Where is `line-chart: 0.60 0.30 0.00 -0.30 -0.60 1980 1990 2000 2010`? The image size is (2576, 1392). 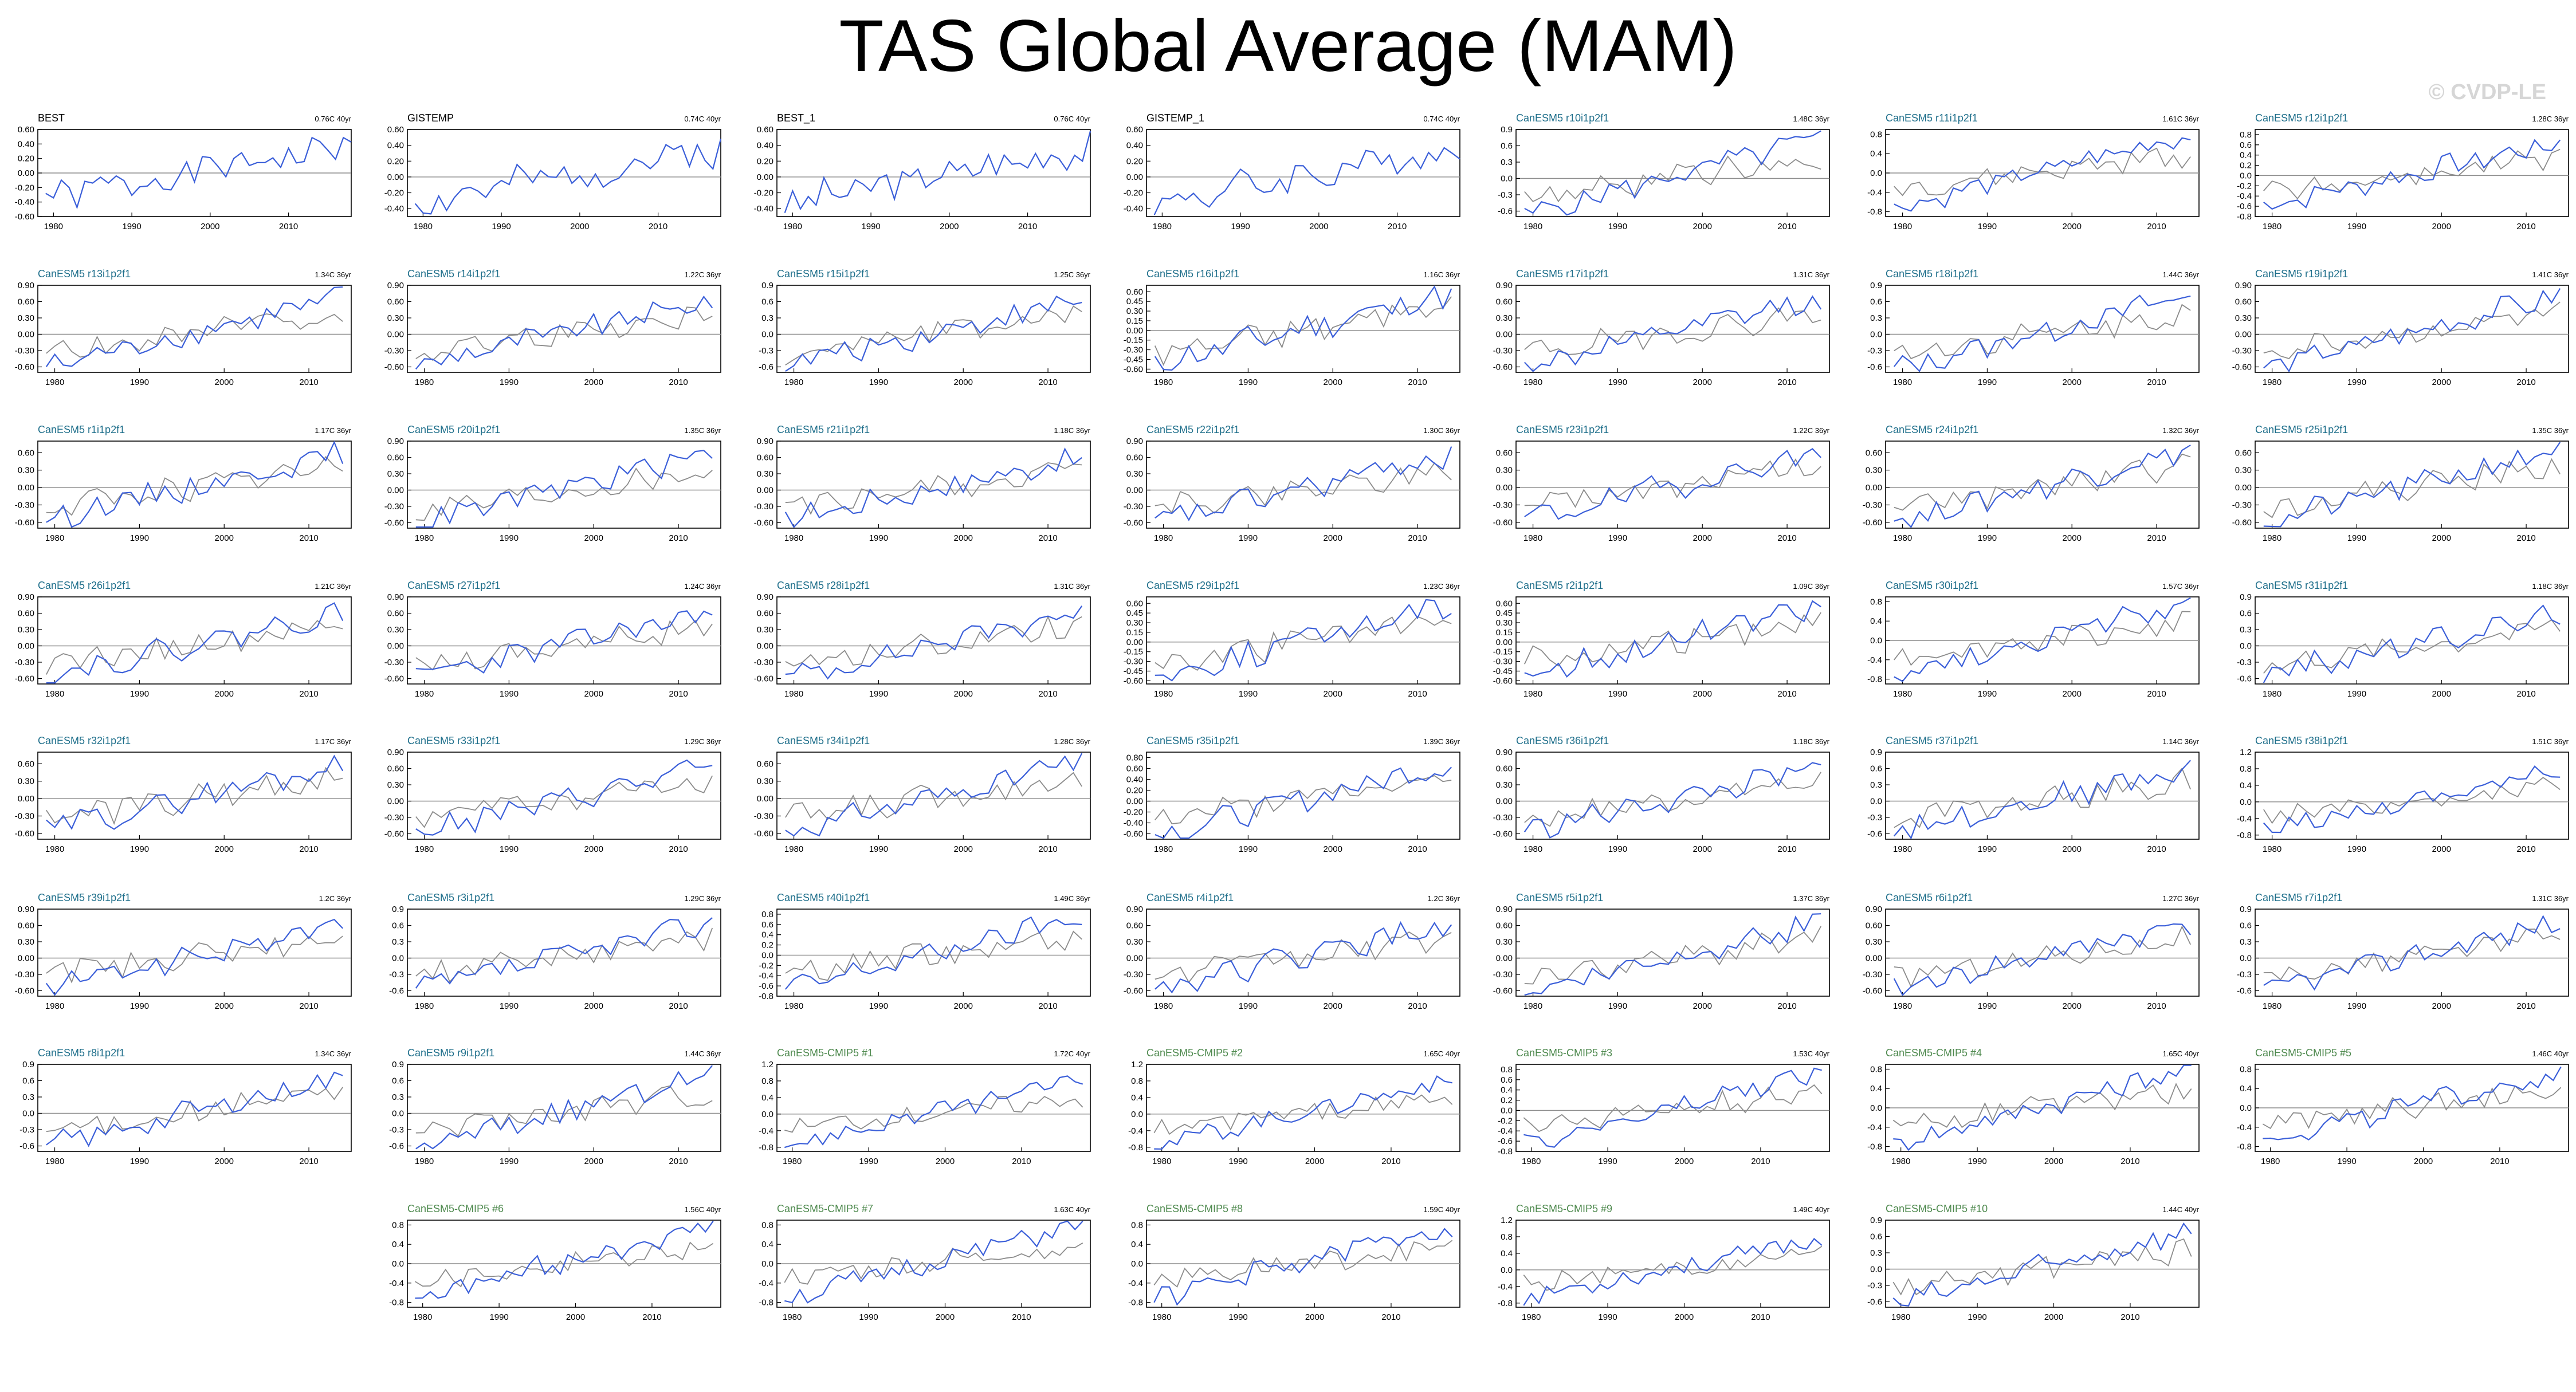 line-chart: 0.60 0.30 0.00 -0.30 -0.60 1980 1990 2000 2010 is located at coordinates (1662, 492).